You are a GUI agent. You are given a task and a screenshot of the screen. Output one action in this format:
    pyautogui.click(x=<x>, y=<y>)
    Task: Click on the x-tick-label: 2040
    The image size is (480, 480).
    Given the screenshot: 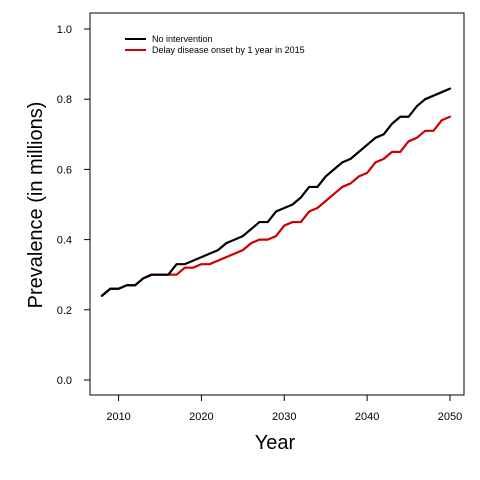 What is the action you would take?
    pyautogui.click(x=367, y=417)
    